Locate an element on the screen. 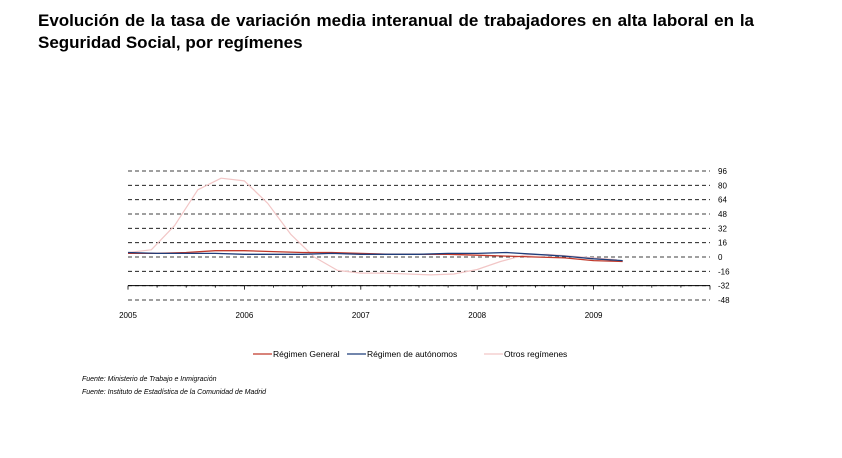  y-tick-label: -32 is located at coordinates (724, 286).